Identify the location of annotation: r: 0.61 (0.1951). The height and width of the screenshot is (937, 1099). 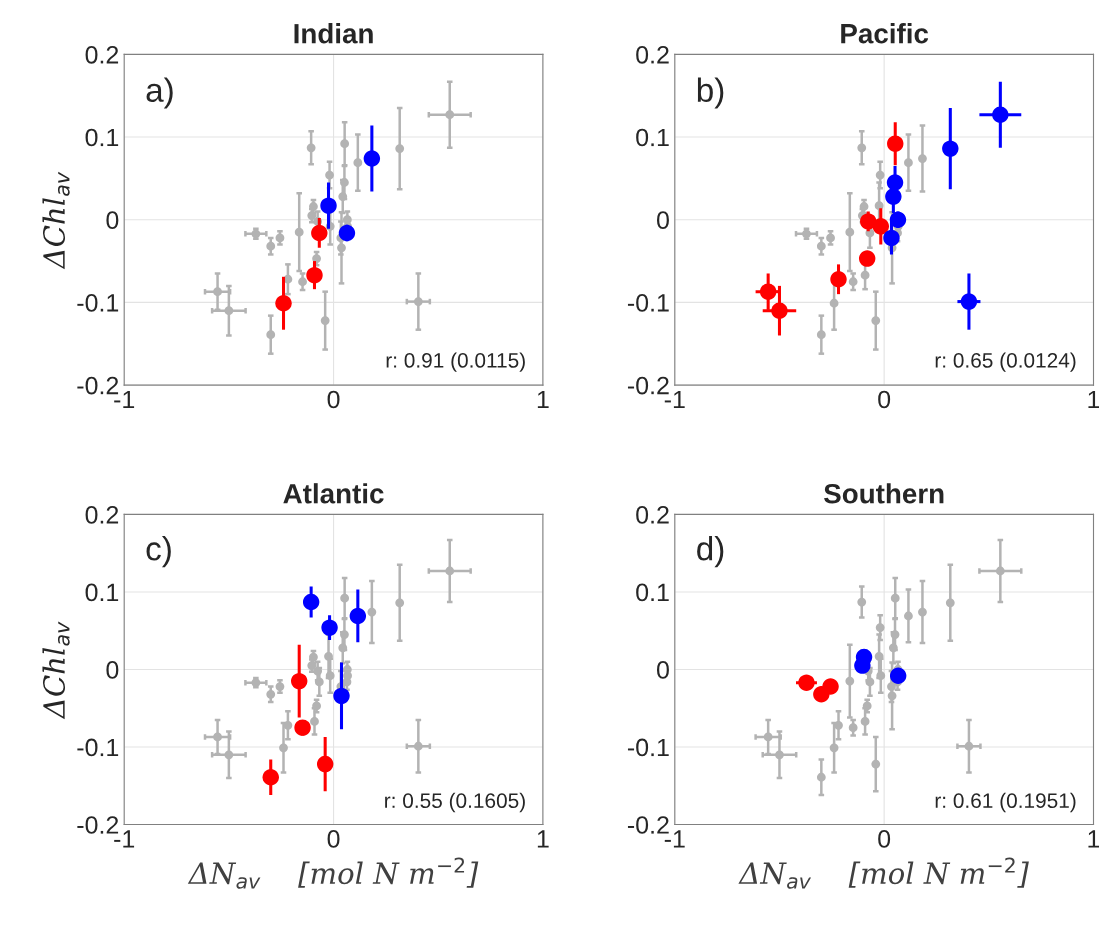
(1005, 802).